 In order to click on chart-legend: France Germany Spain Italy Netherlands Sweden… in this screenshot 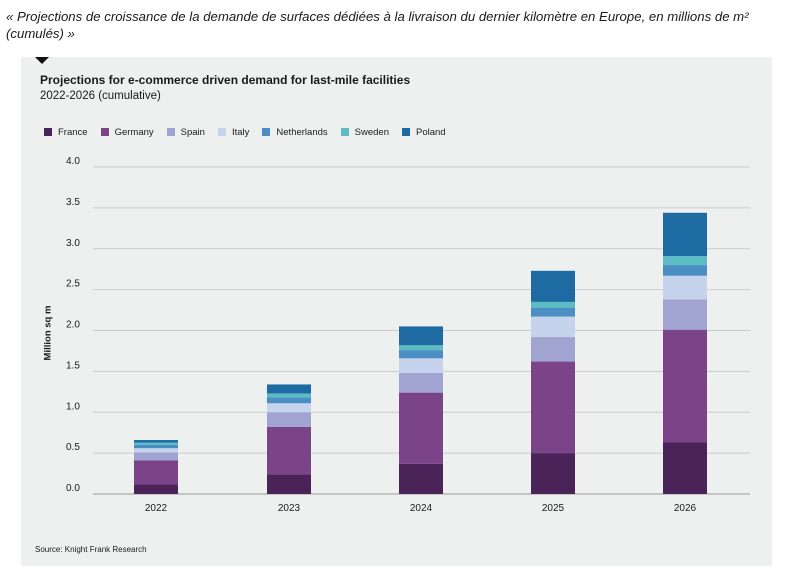, I will do `click(251, 132)`.